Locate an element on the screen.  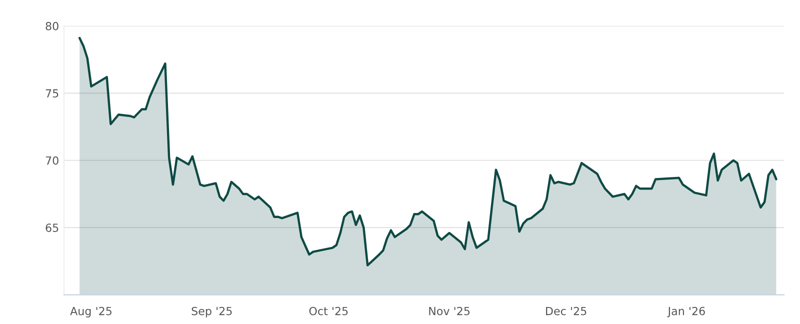
x-tick-label: Sep '25 is located at coordinates (212, 312).